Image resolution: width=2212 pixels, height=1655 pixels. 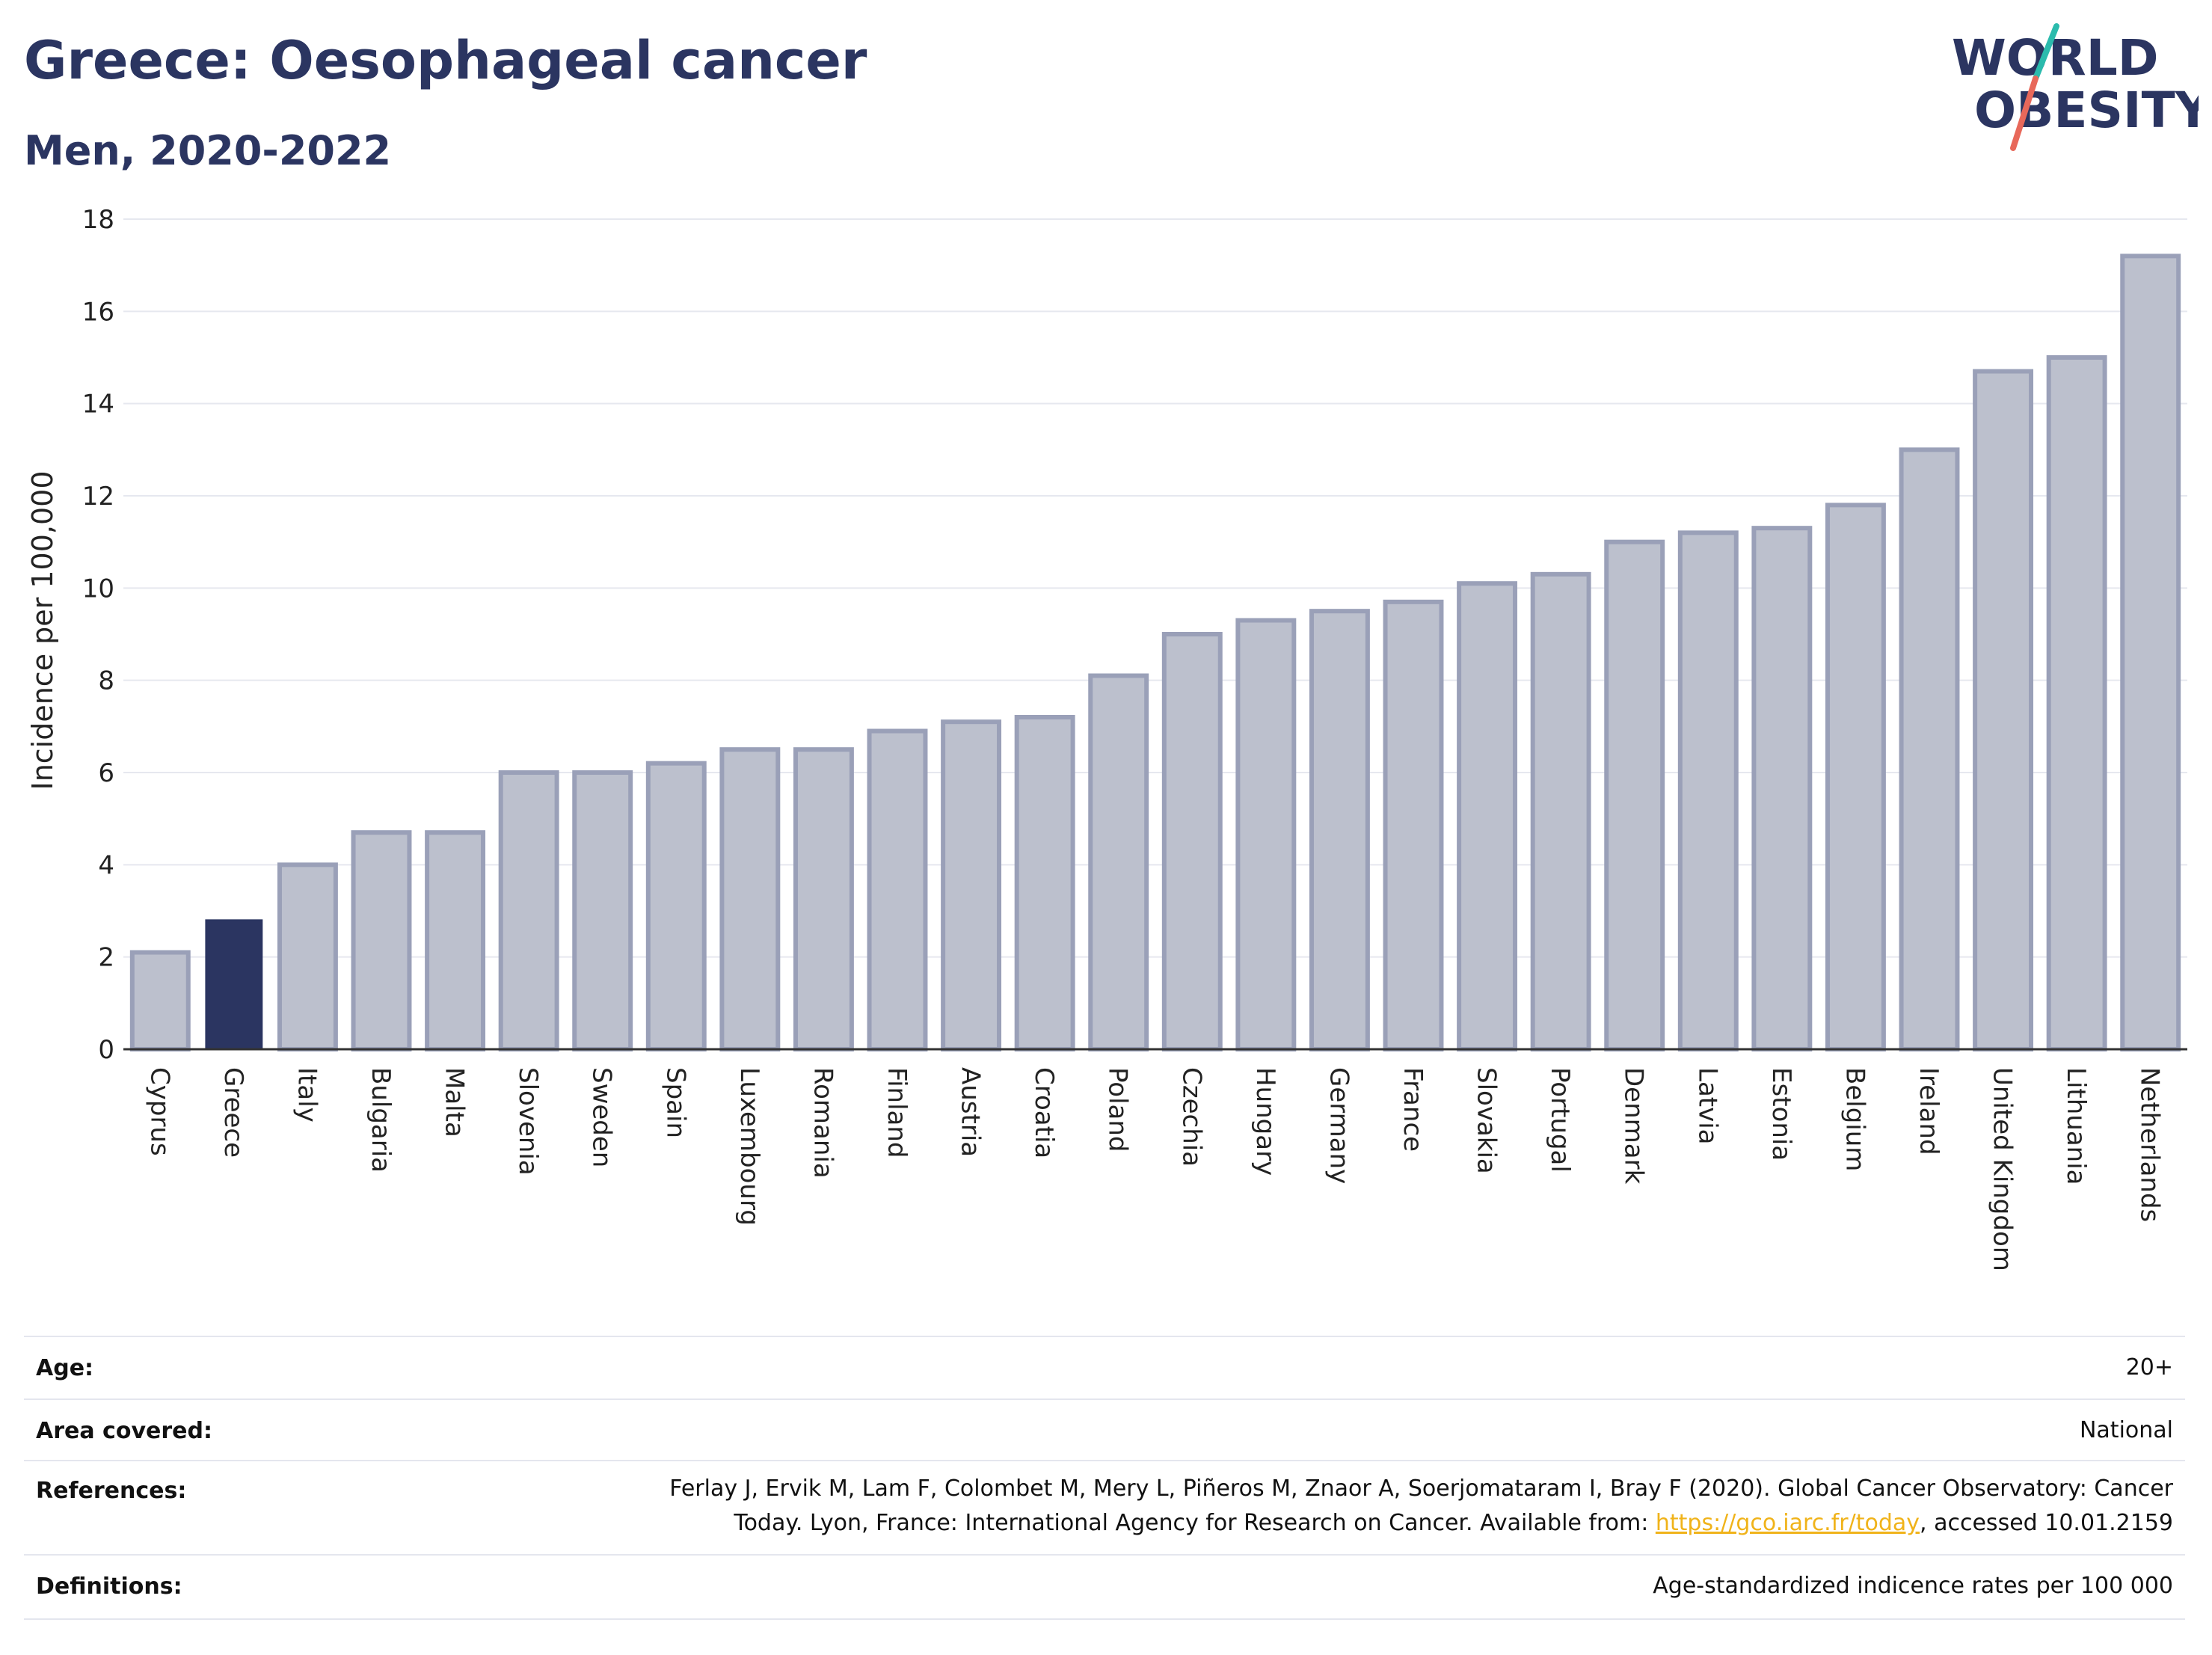 I want to click on chart-title: Greece: Oesophageal cancer, so click(x=445, y=60).